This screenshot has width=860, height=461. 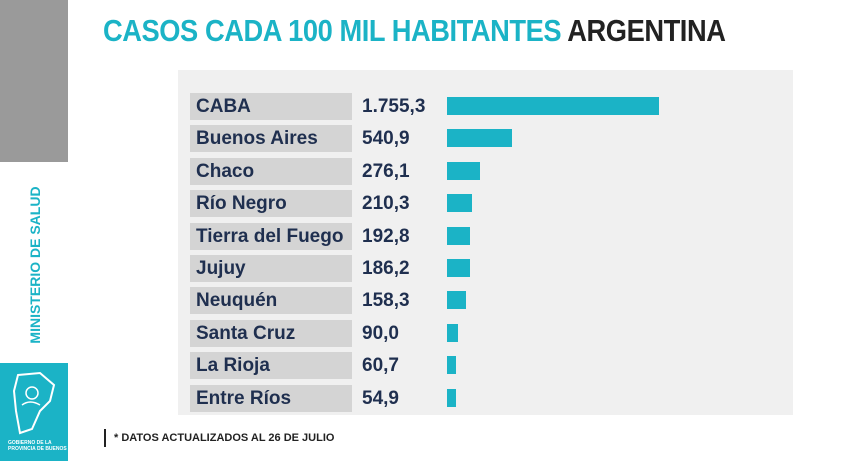 I want to click on title-main: CASOS CADA 100 MIL HABITANTES, so click(x=332, y=30).